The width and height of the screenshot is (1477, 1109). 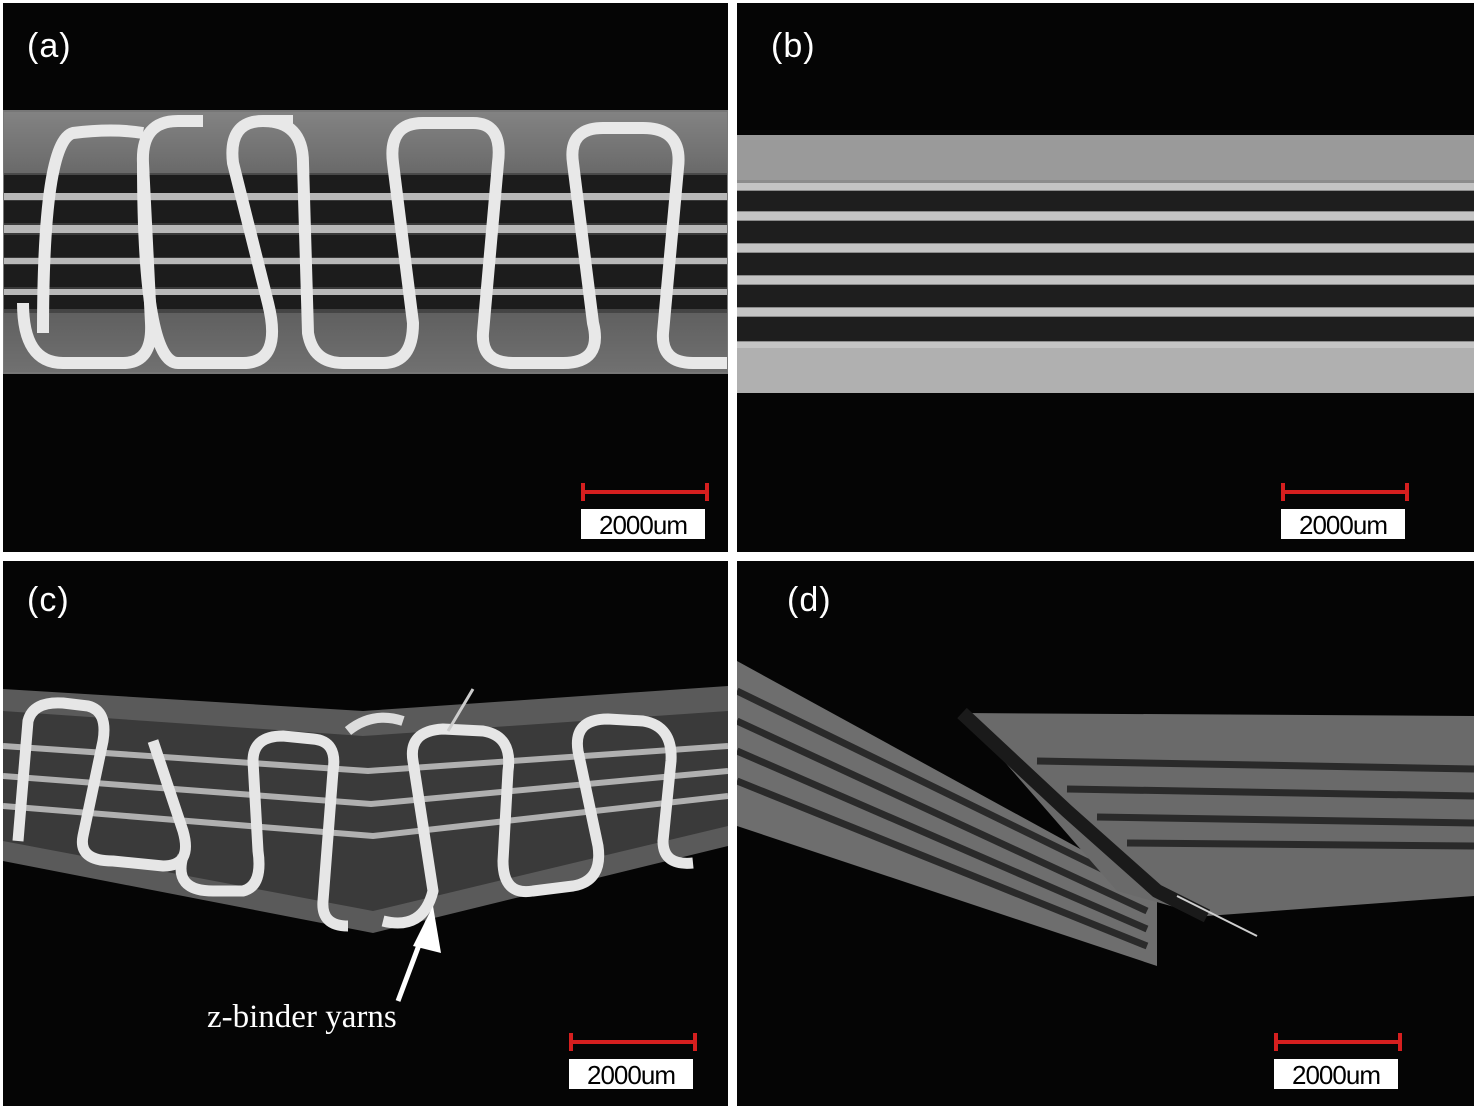 What do you see at coordinates (1343, 524) in the screenshot?
I see `panel-b-scale-label: 2000um` at bounding box center [1343, 524].